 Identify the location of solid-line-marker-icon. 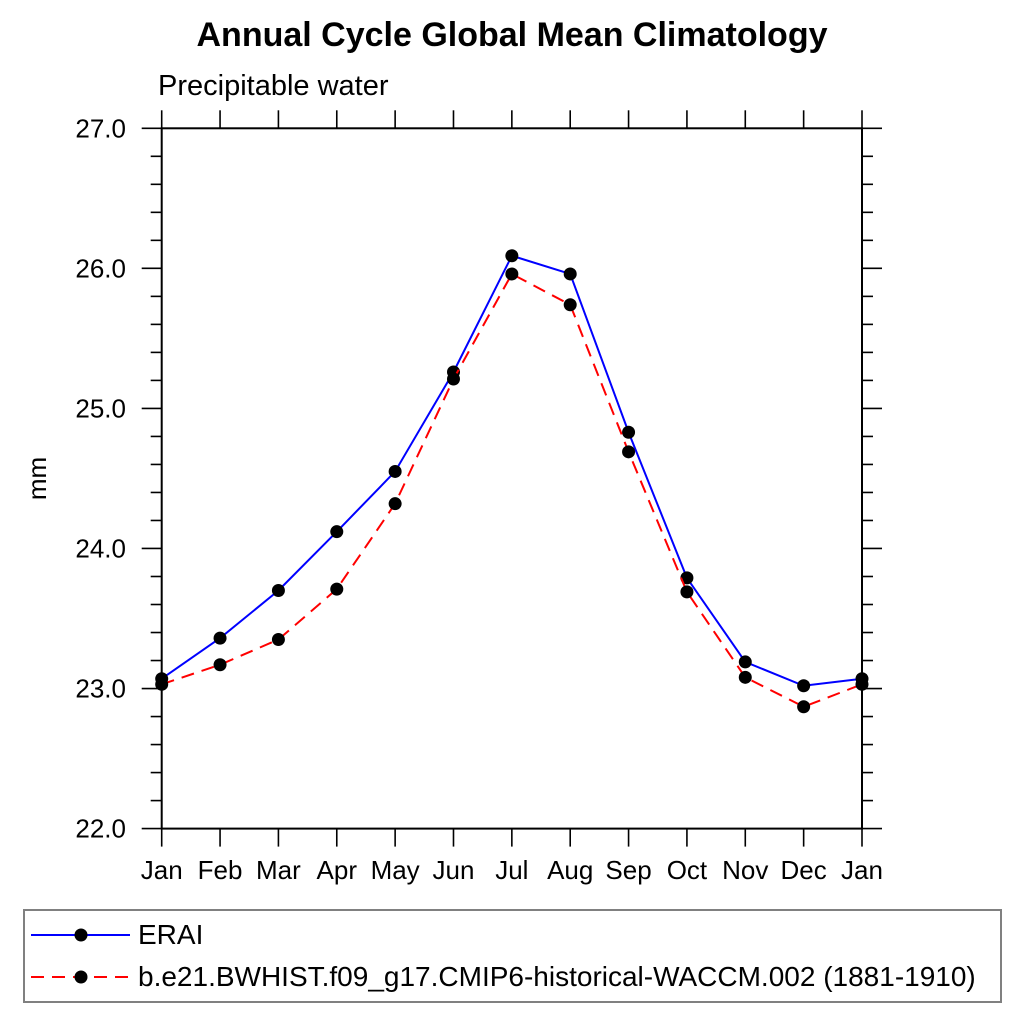
(80, 935).